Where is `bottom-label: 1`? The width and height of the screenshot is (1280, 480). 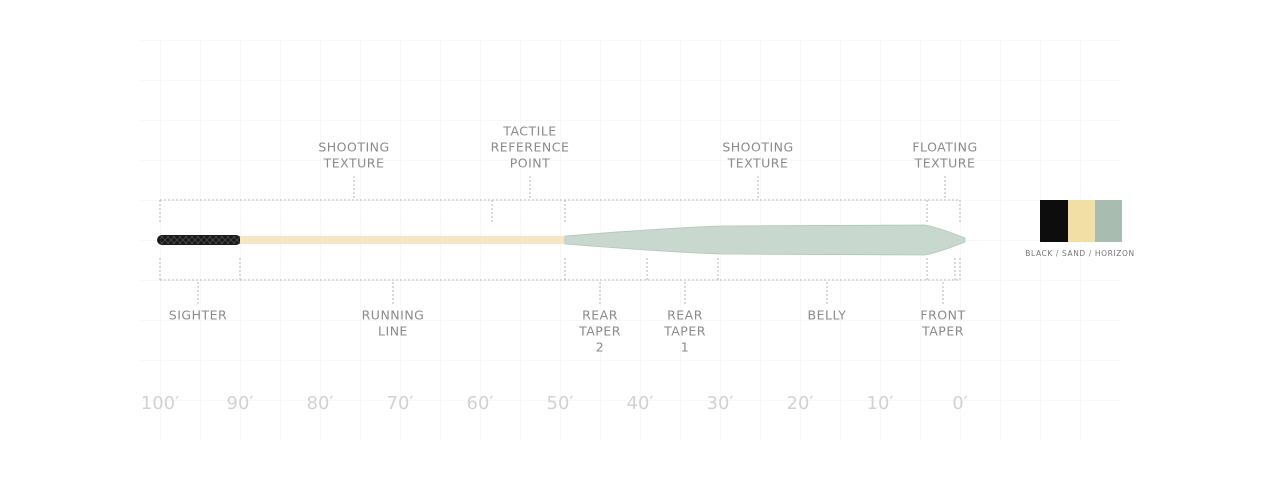
bottom-label: 1 is located at coordinates (685, 347).